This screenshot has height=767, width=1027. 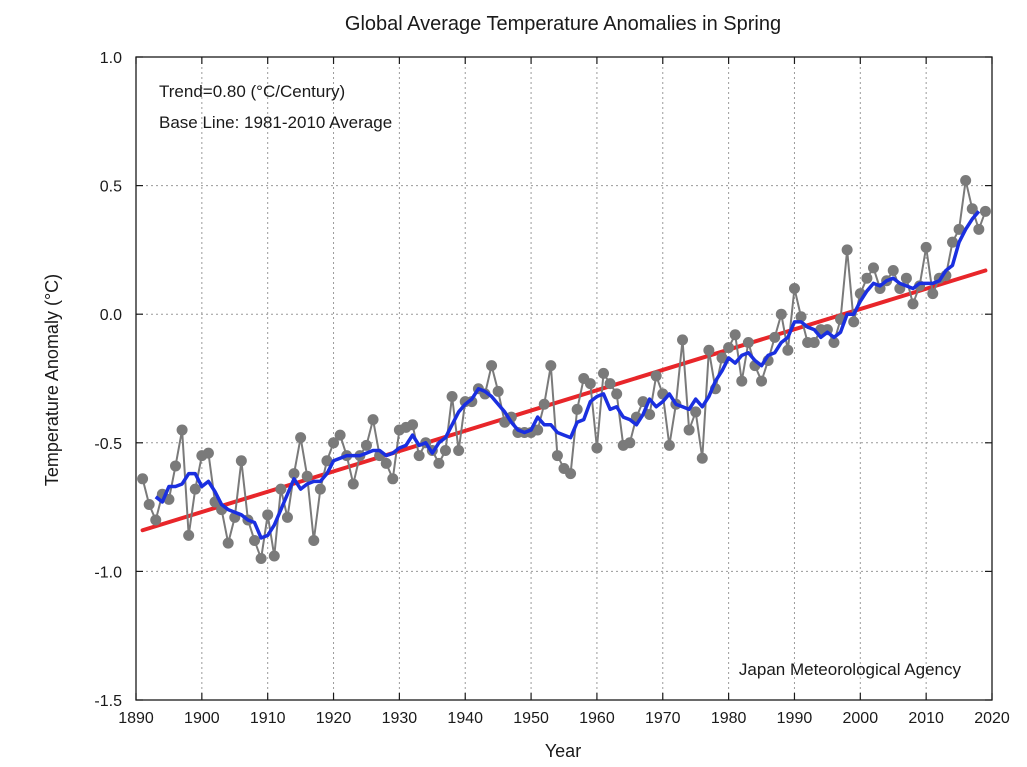 What do you see at coordinates (202, 718) in the screenshot?
I see `x-tick-label: 1900` at bounding box center [202, 718].